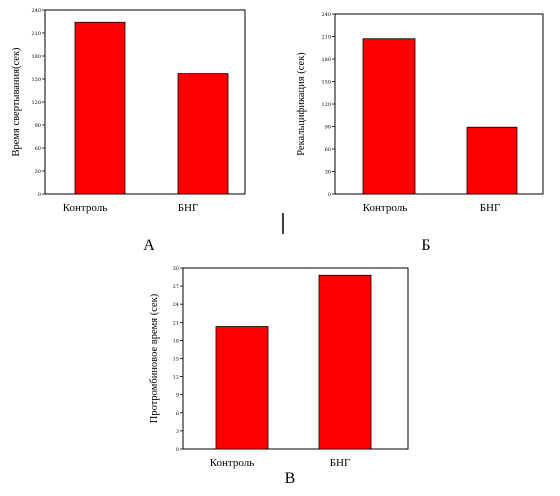 Image resolution: width=560 pixels, height=496 pixels. What do you see at coordinates (425, 245) in the screenshot?
I see `panel-label: Б` at bounding box center [425, 245].